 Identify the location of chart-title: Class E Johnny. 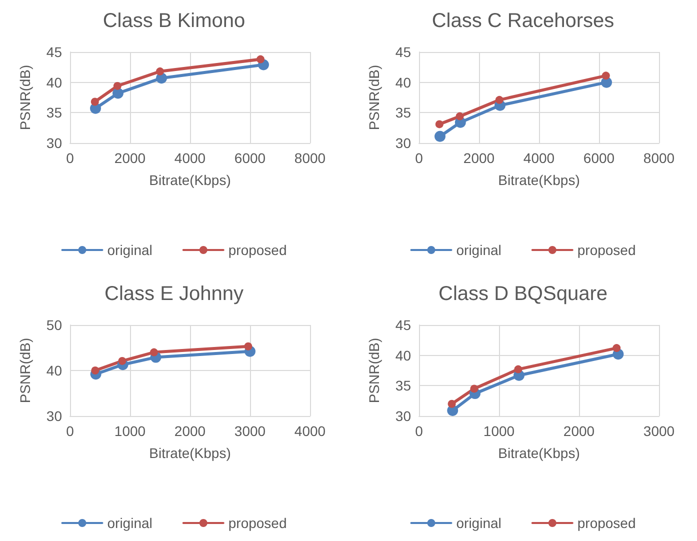
(174, 294).